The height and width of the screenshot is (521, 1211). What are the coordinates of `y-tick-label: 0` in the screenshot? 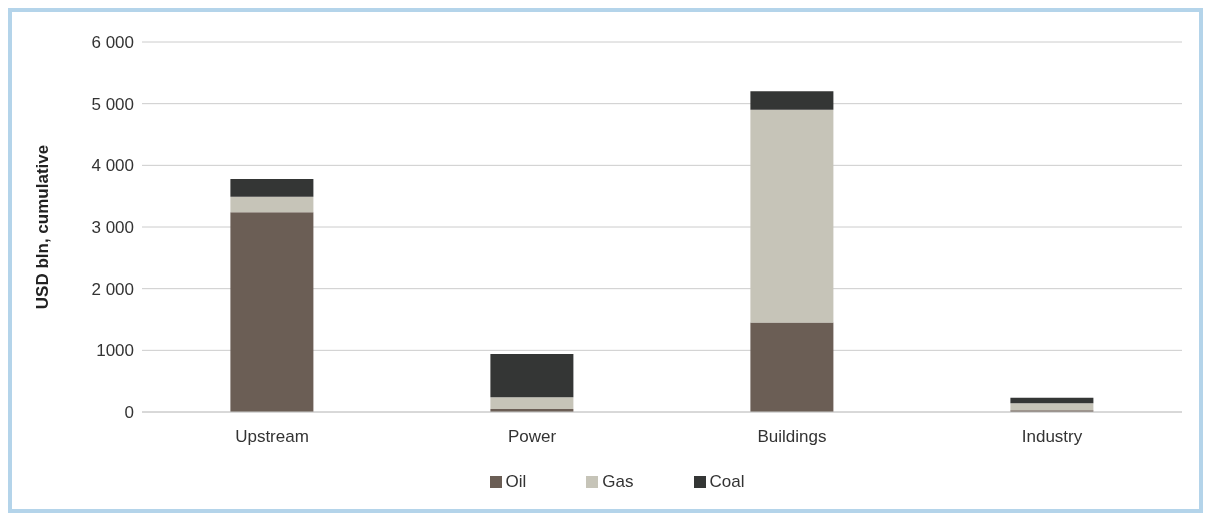 It's located at (129, 413).